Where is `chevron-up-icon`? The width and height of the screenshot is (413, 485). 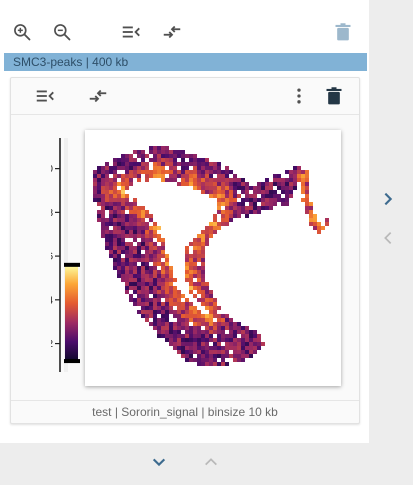 chevron-up-icon is located at coordinates (211, 462).